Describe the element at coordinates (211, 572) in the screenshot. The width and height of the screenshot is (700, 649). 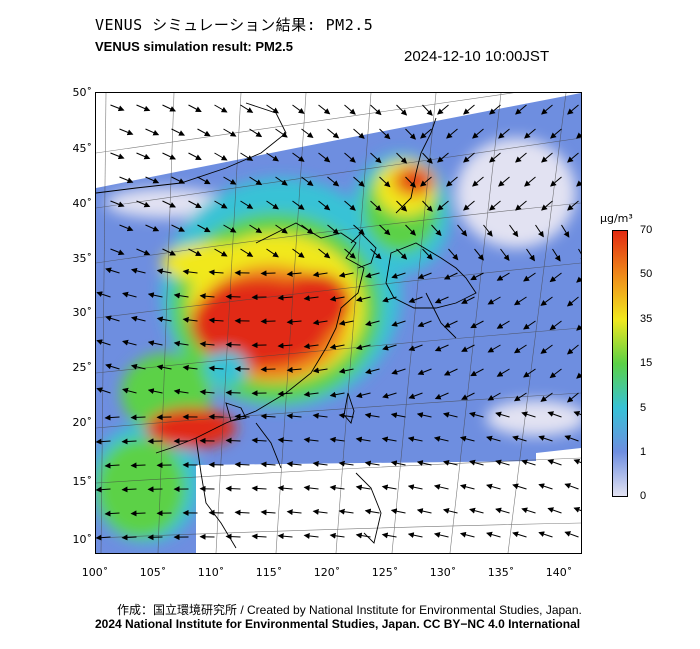
I see `lon-label: 110˚` at that location.